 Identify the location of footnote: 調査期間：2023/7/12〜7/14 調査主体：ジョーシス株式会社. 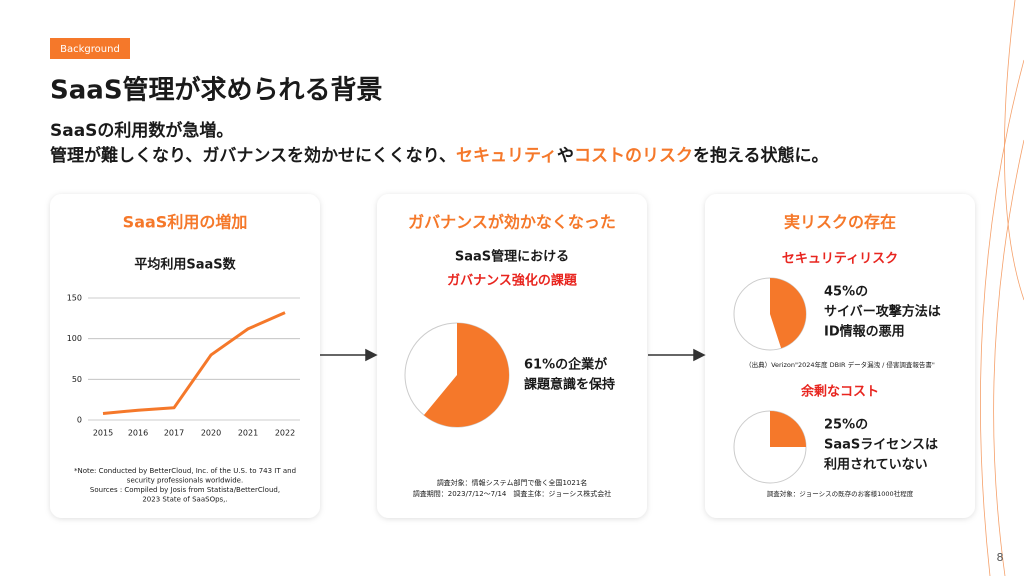
(512, 493).